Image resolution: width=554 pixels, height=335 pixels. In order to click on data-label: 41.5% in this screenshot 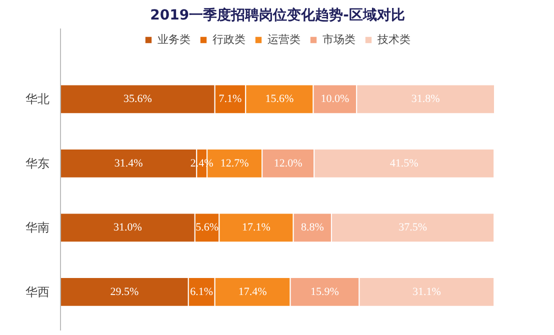, I will do `click(404, 163)`.